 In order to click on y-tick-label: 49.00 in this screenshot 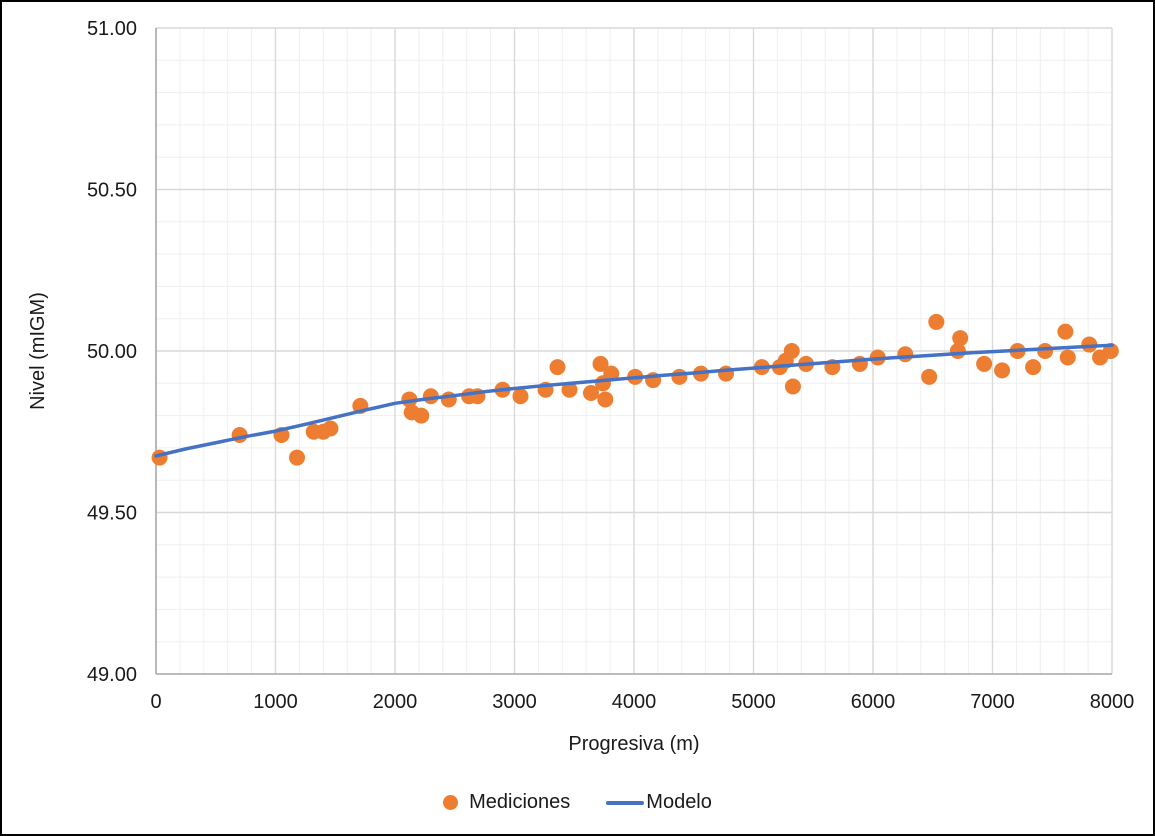, I will do `click(112, 675)`.